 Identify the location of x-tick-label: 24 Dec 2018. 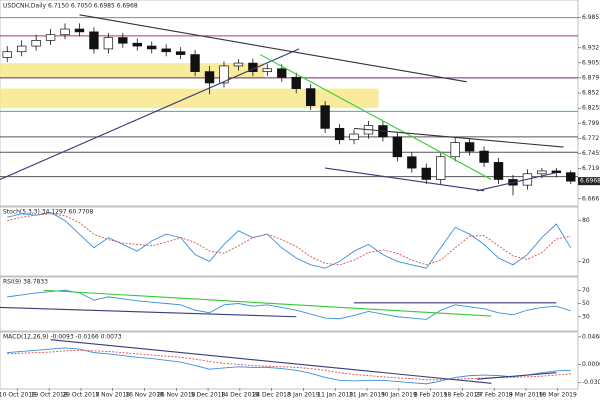
(271, 395).